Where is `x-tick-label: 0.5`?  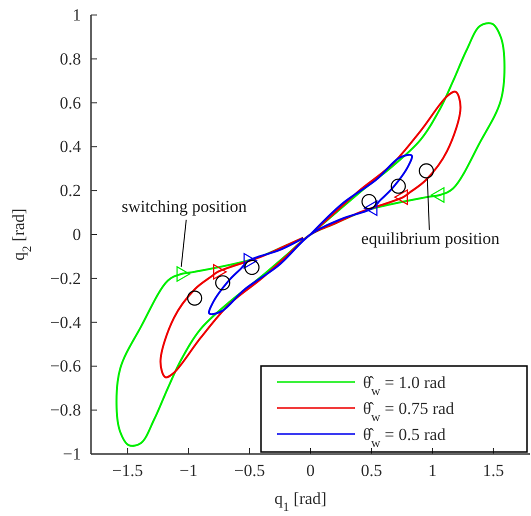
x-tick-label: 0.5 is located at coordinates (371, 470).